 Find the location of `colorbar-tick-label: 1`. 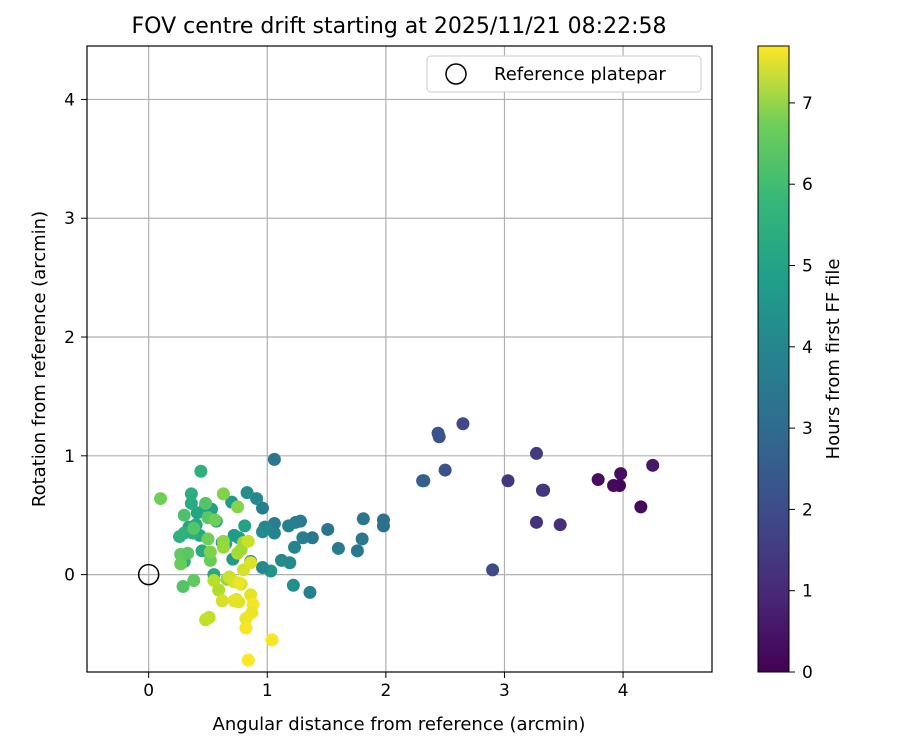

colorbar-tick-label: 1 is located at coordinates (807, 592).